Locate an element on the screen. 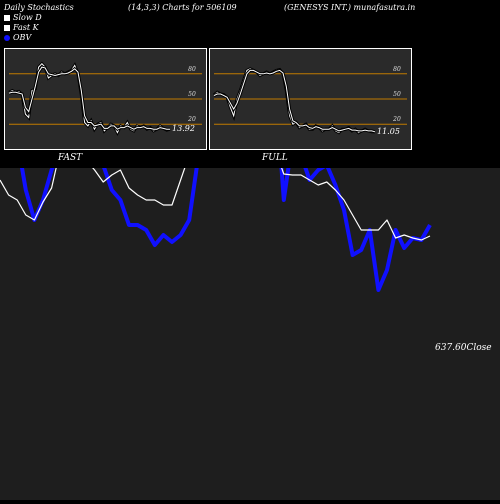  legend-fast-k: Fast K is located at coordinates (21, 27).